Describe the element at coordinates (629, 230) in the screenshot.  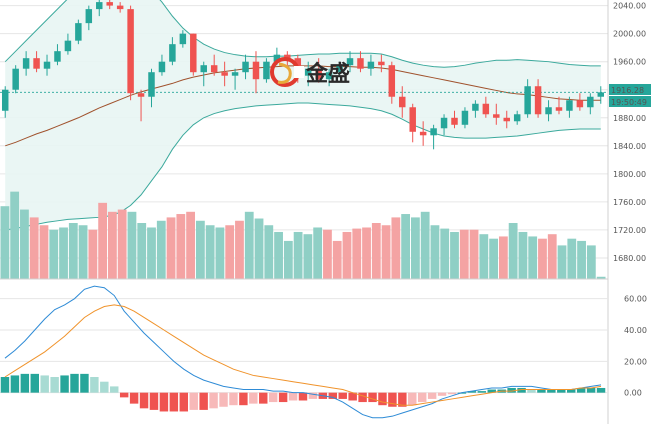
I see `price-tick-label: 1720.00` at that location.